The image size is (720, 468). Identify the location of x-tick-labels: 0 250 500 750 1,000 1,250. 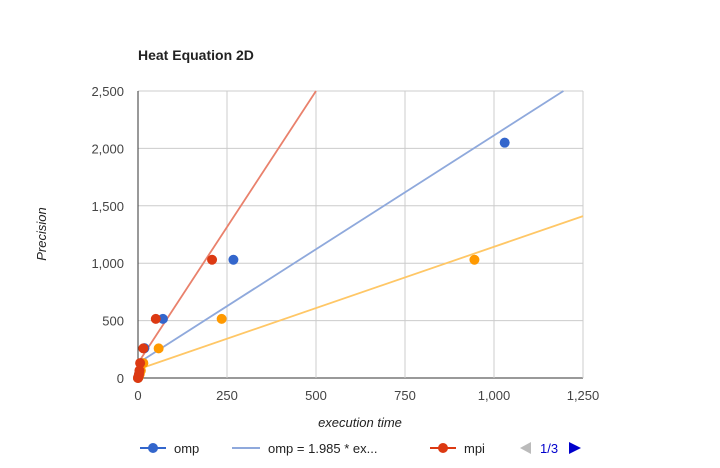
(366, 395).